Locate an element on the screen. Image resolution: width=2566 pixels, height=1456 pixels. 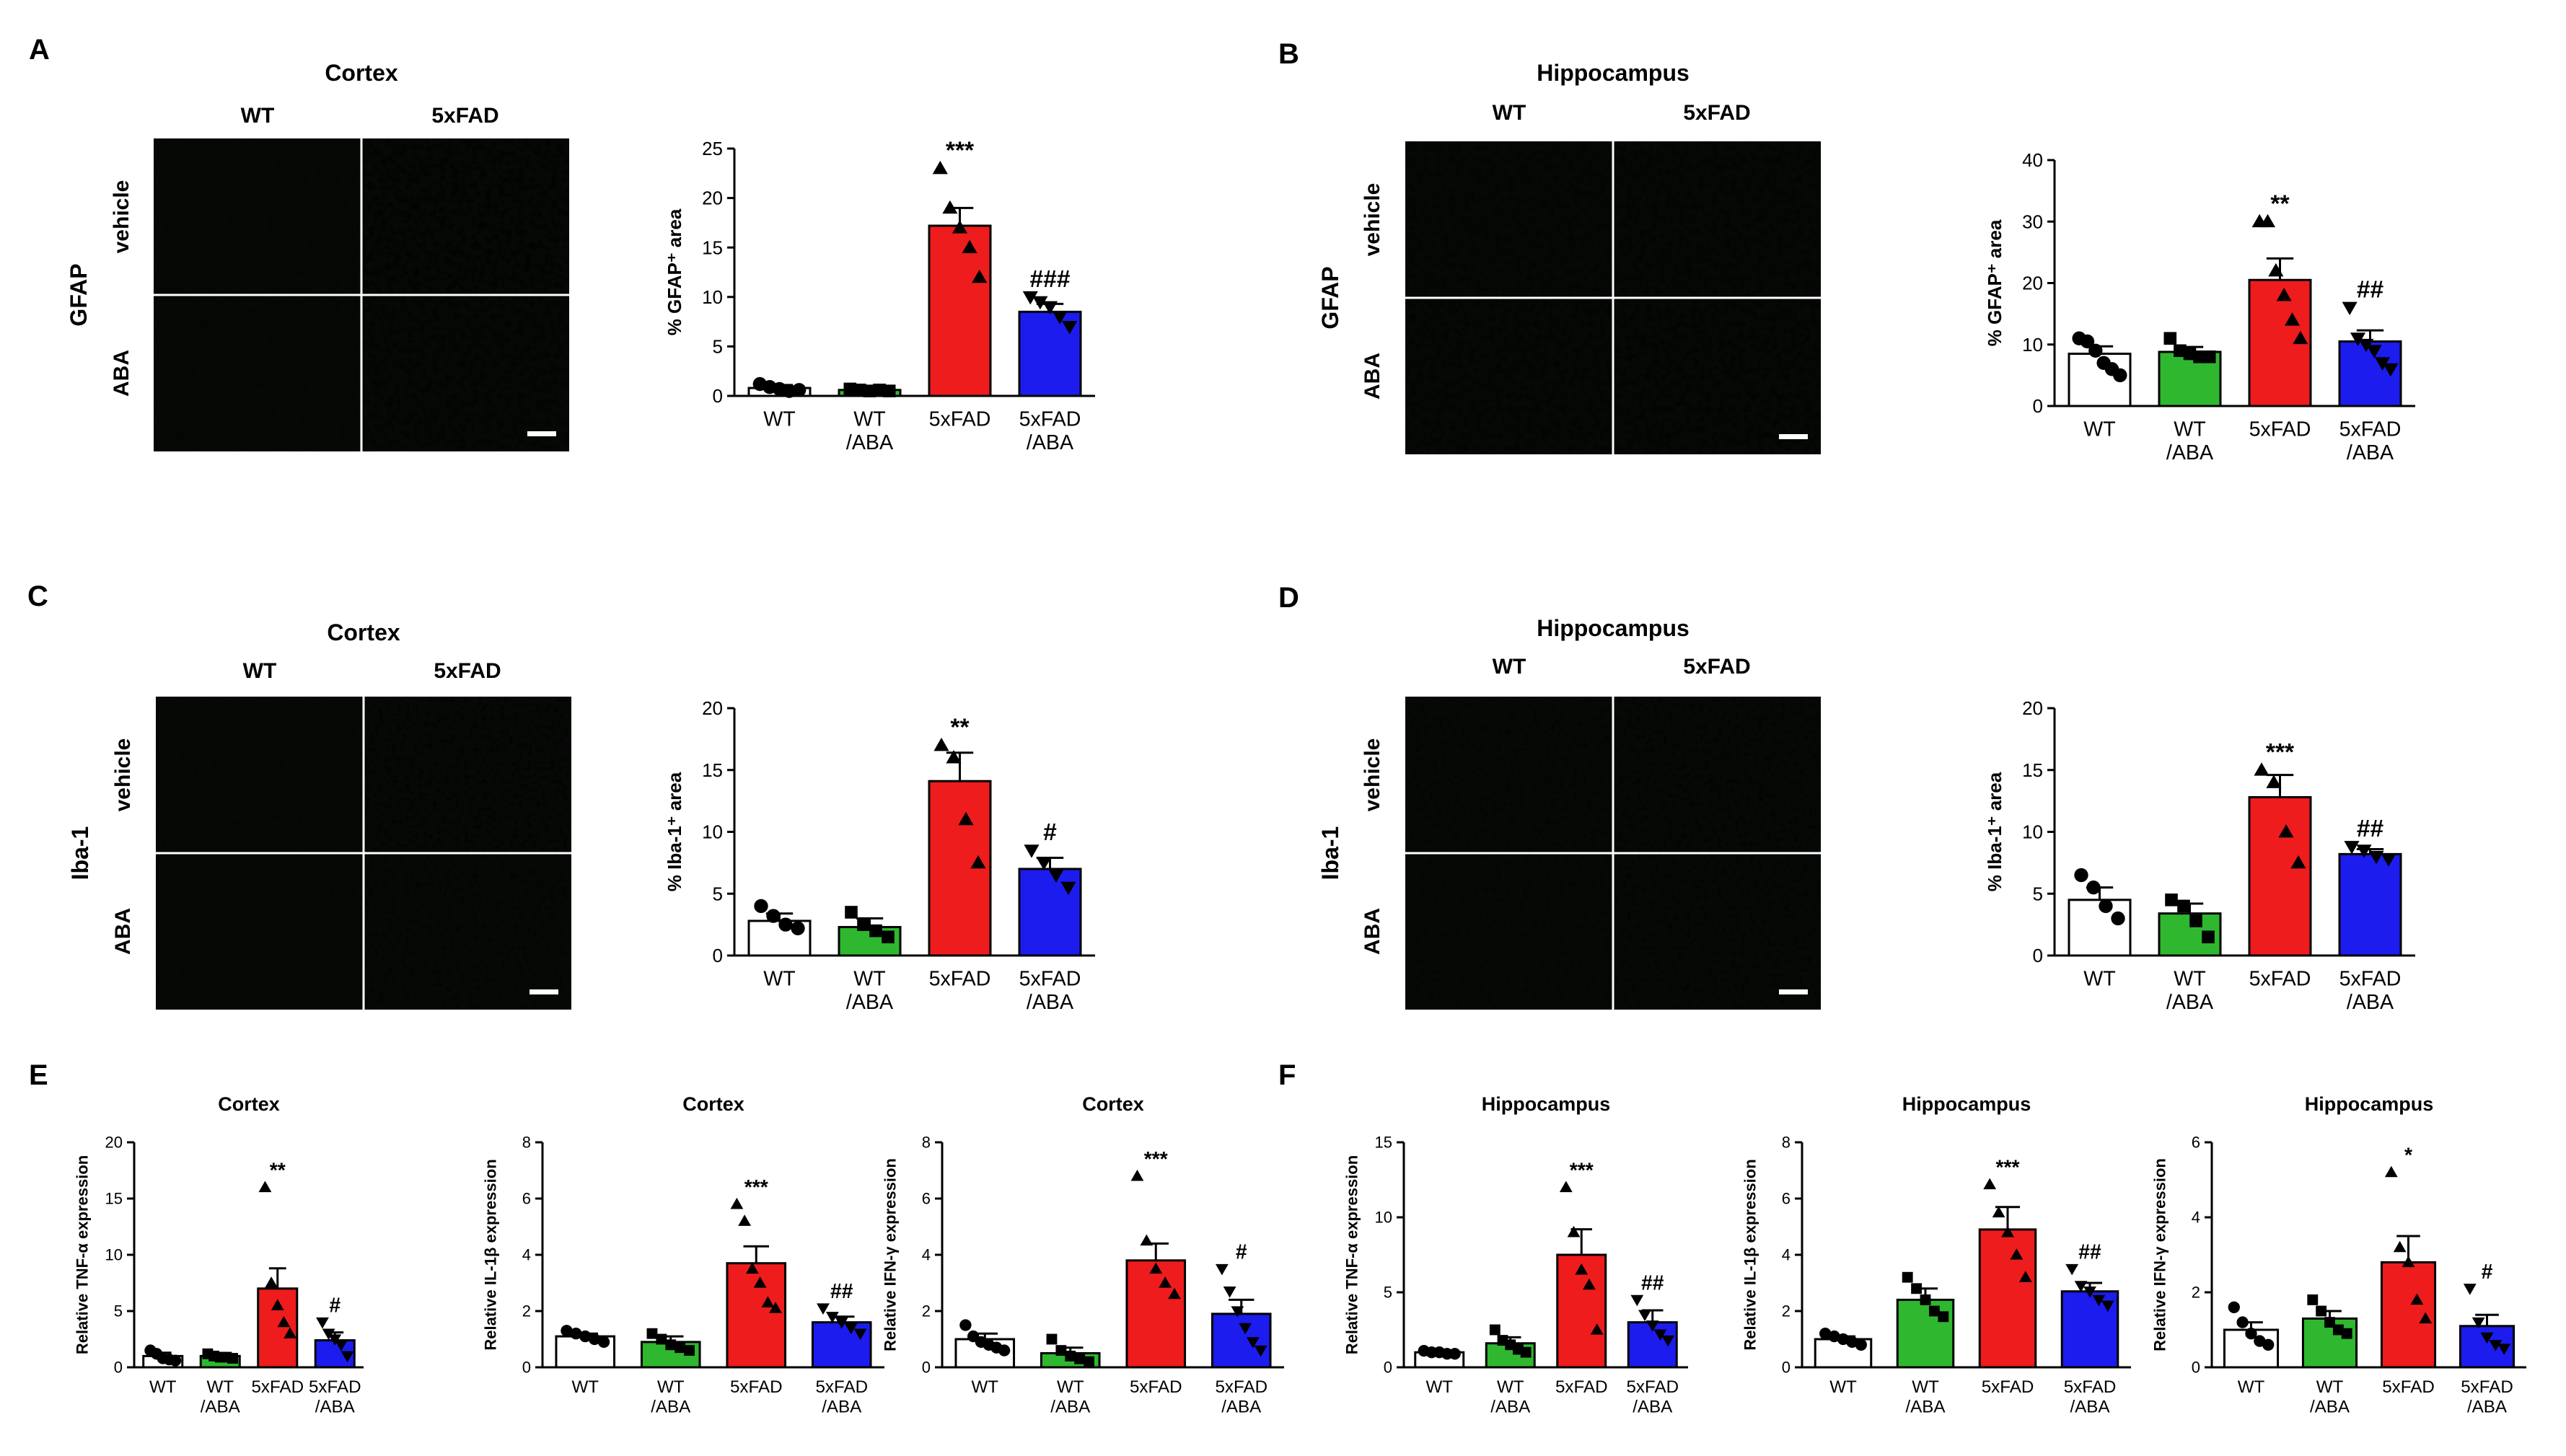
y-tick-label: 5 is located at coordinates (118, 1311).